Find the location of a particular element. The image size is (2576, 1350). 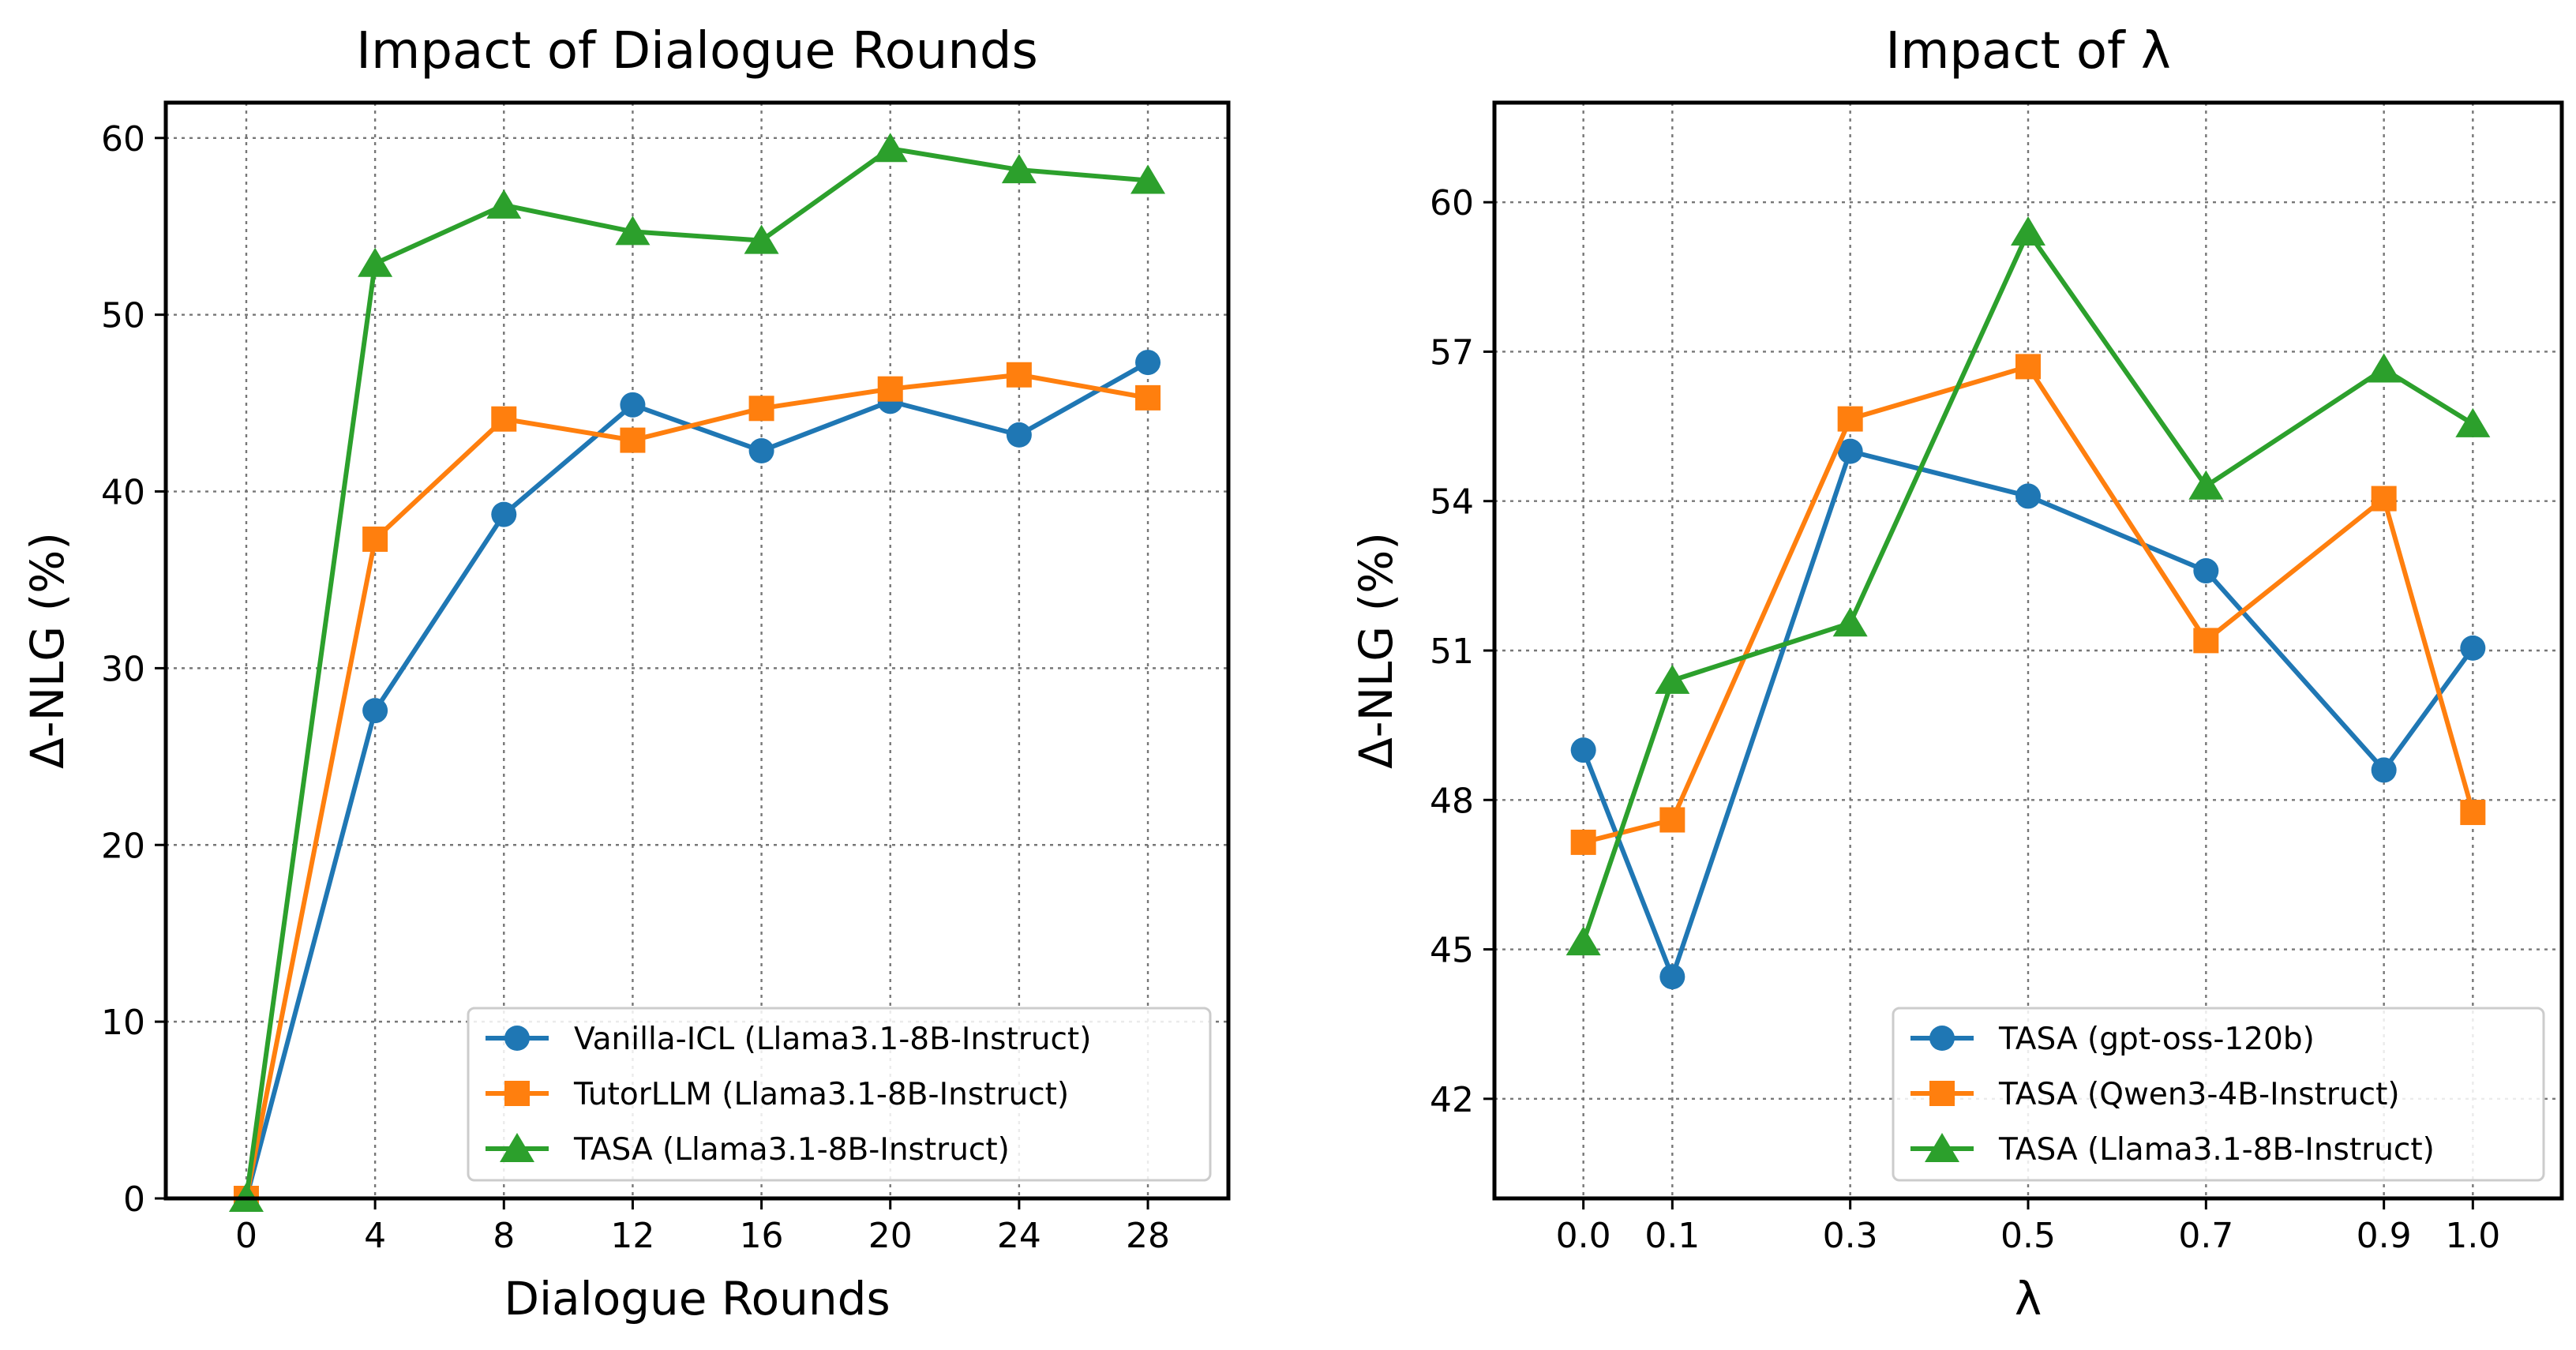

y-tick-label: 20 is located at coordinates (123, 846).